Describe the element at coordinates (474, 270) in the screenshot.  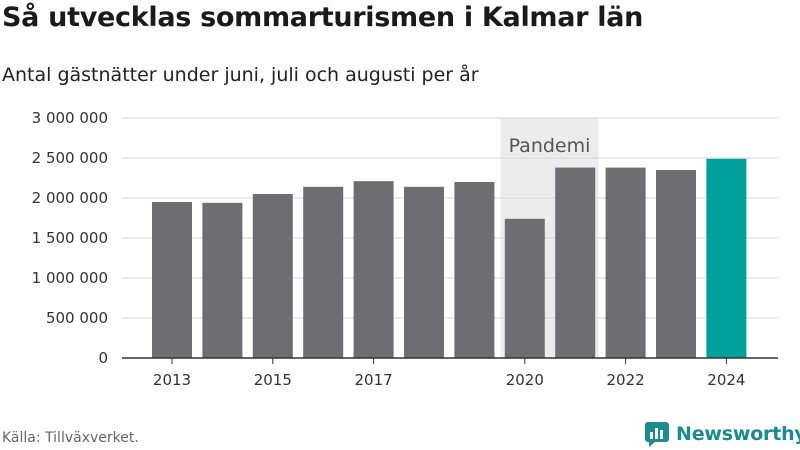
I see `bar-2019` at that location.